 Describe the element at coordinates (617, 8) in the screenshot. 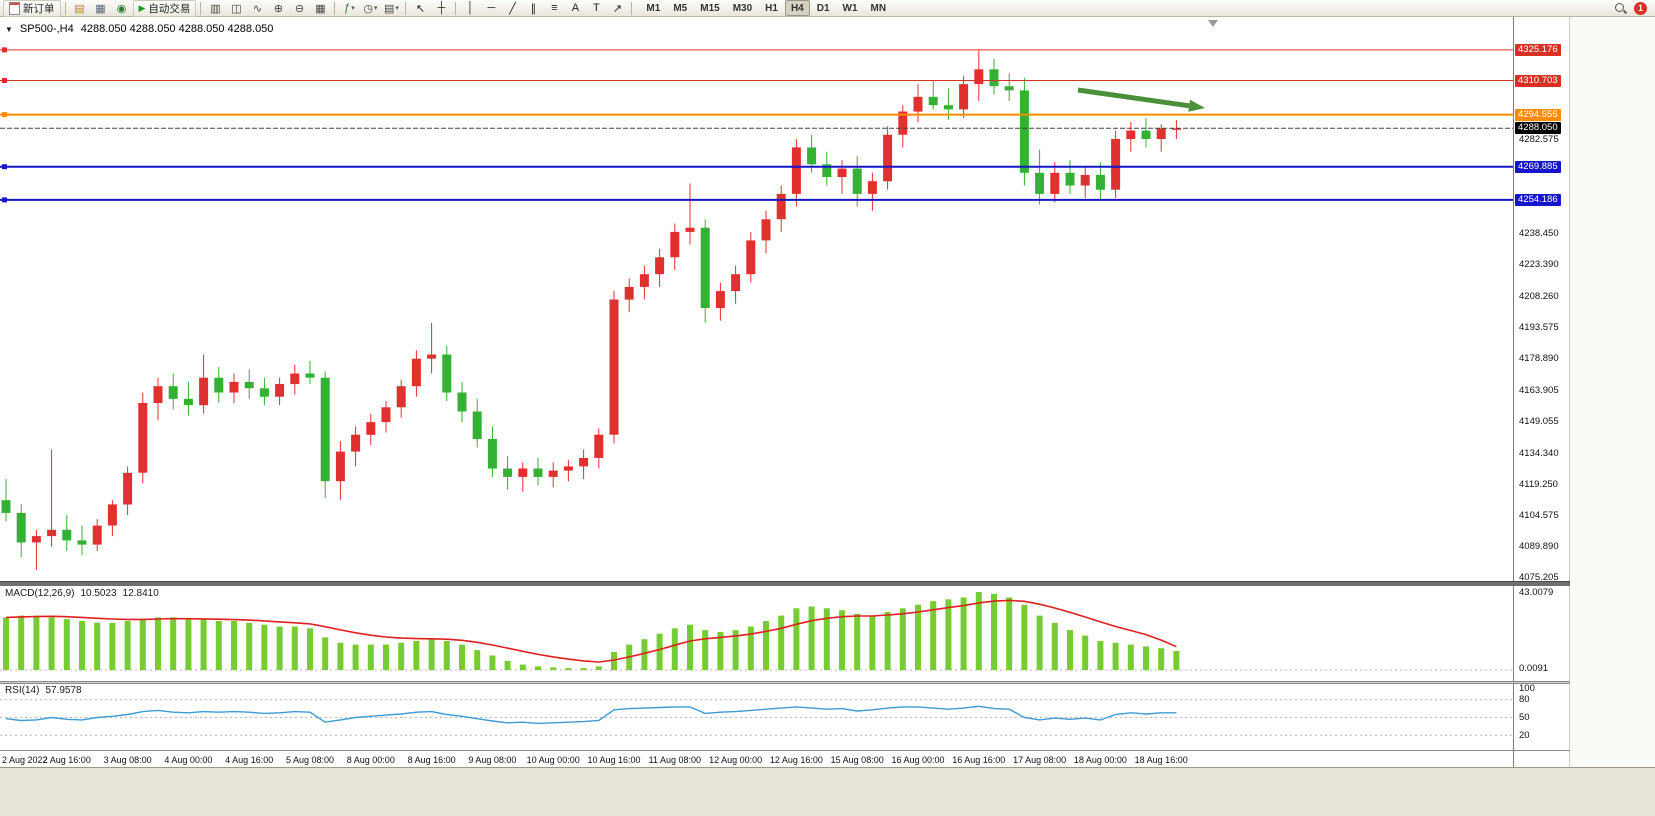

I see `arrows-button: ↗` at that location.